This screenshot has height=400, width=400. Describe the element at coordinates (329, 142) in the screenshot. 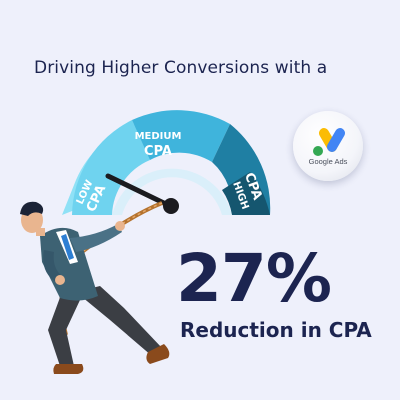

I see `google-ads-icon` at that location.